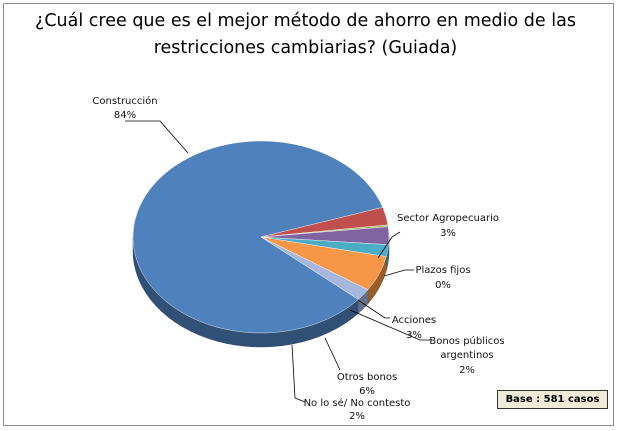  Describe the element at coordinates (466, 355) in the screenshot. I see `label-bonos-publicos-name-2: argentinos` at that location.